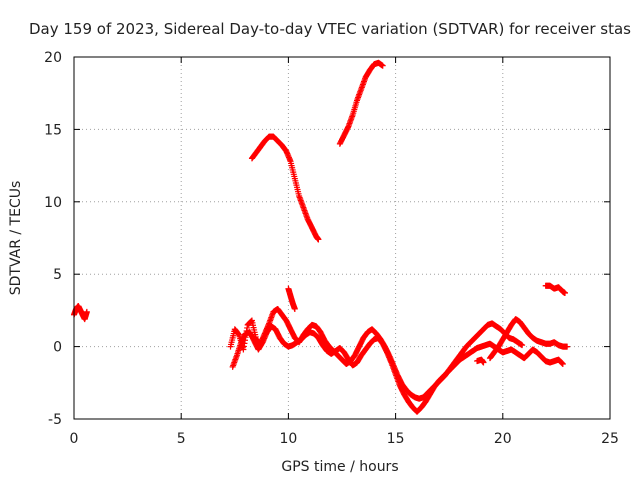 This screenshot has height=480, width=640. What do you see at coordinates (74, 439) in the screenshot?
I see `x-tick-label: 0` at bounding box center [74, 439].